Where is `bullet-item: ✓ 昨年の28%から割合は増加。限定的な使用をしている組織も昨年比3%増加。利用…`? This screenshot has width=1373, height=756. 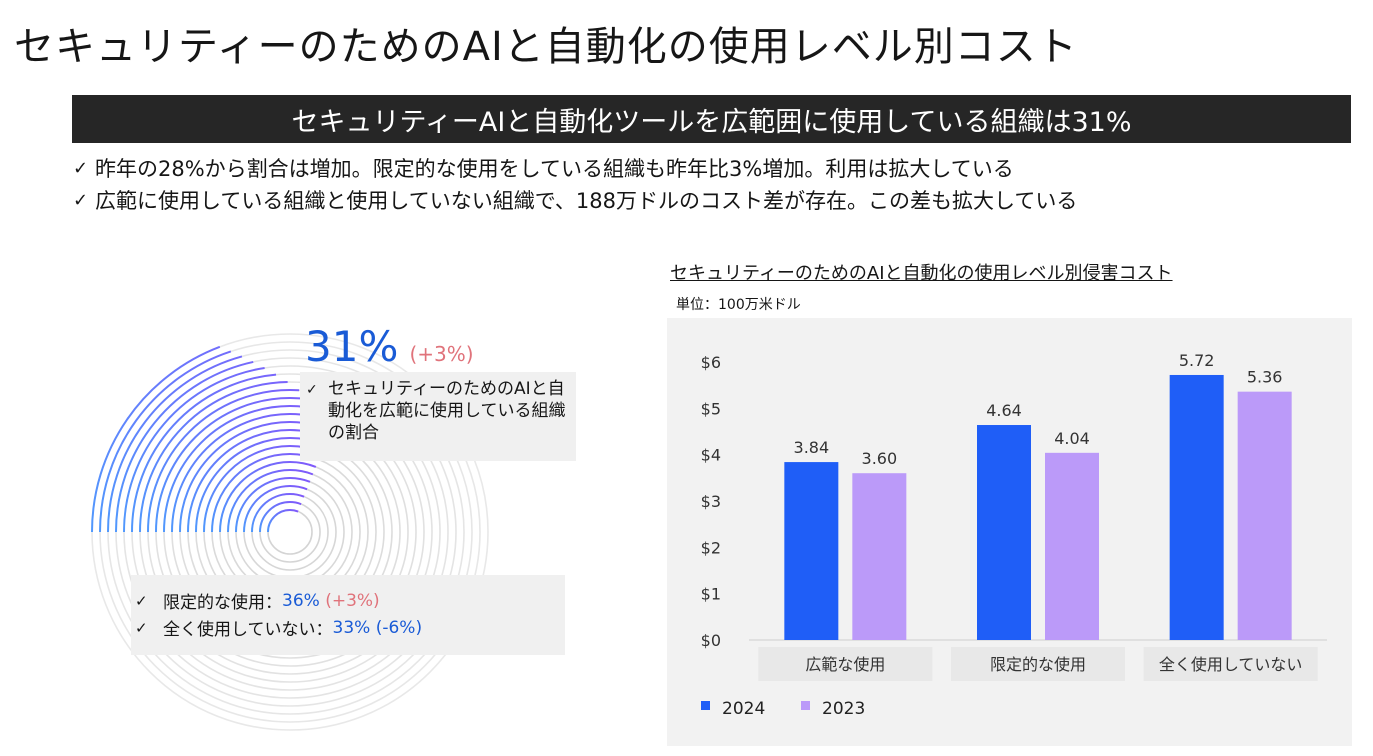 bullet-item: ✓ 昨年の28%から割合は増加。限定的な使用をしている組織も昨年比3%増加。利用… is located at coordinates (575, 169).